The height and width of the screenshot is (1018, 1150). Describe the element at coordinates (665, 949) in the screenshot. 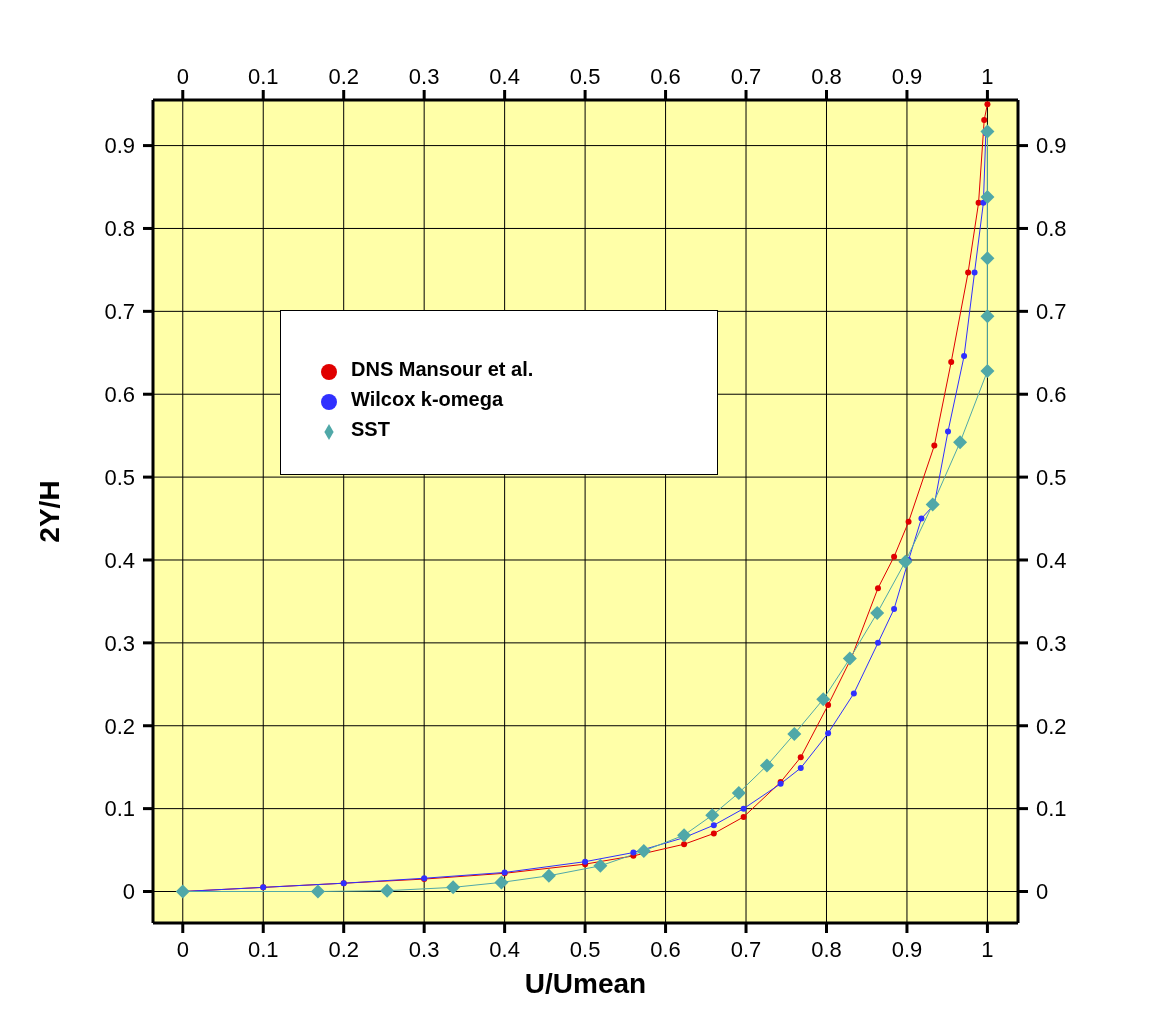

I see `x2-tick-label: 0.6` at that location.